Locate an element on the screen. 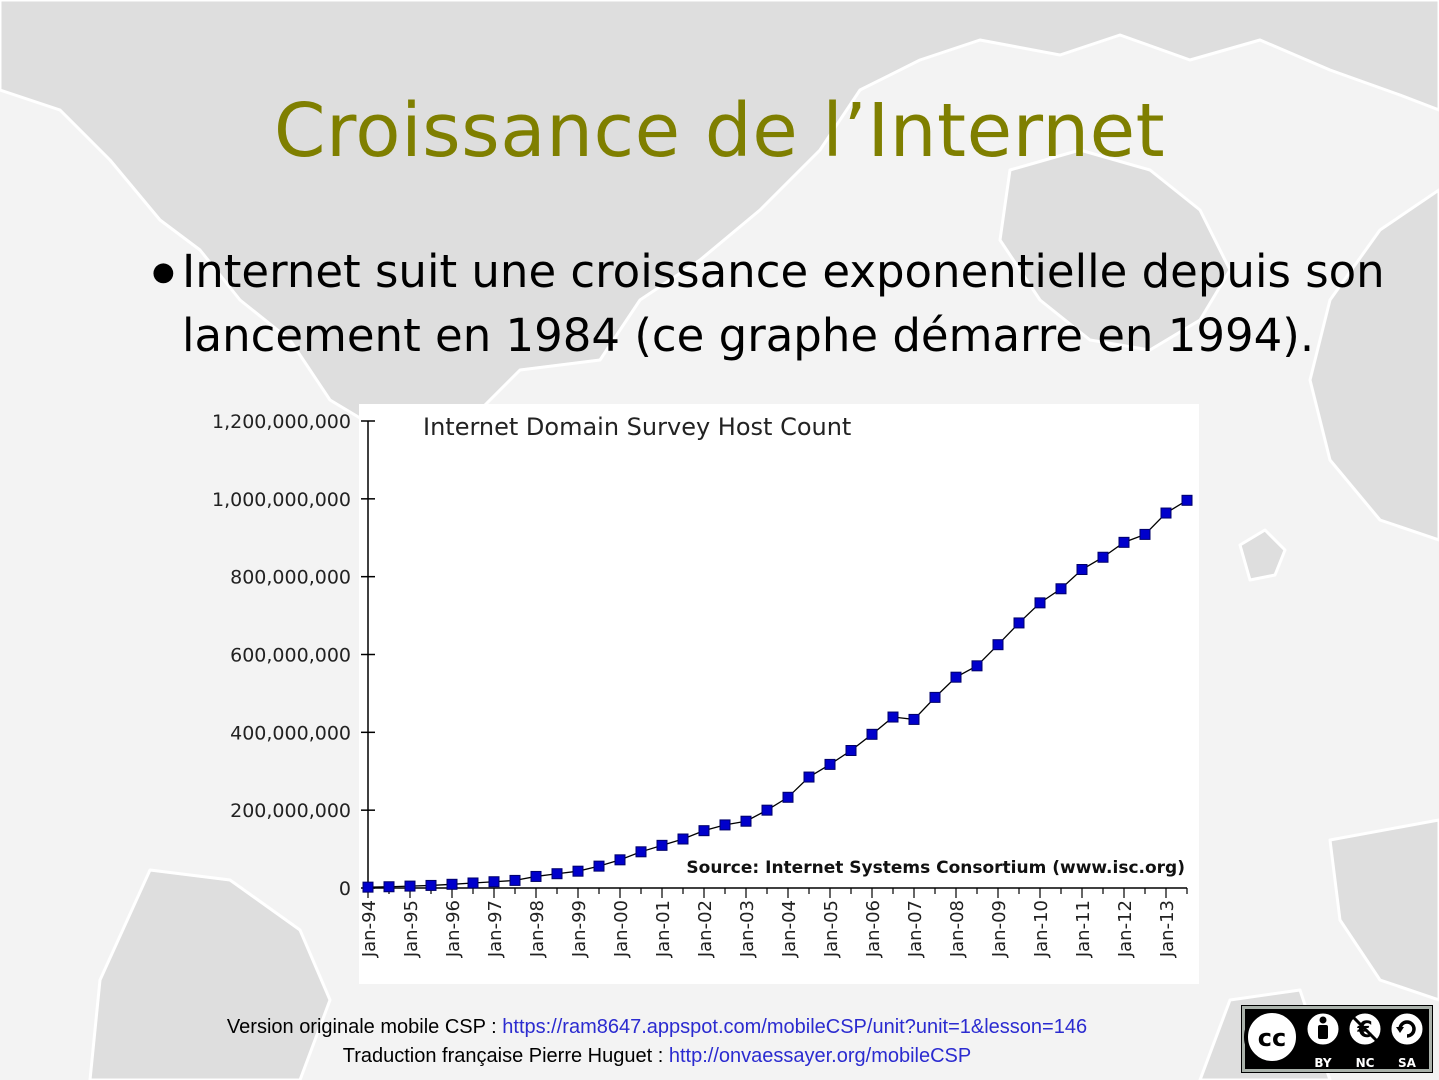  noncommercial-icon: € is located at coordinates (1365, 1029).